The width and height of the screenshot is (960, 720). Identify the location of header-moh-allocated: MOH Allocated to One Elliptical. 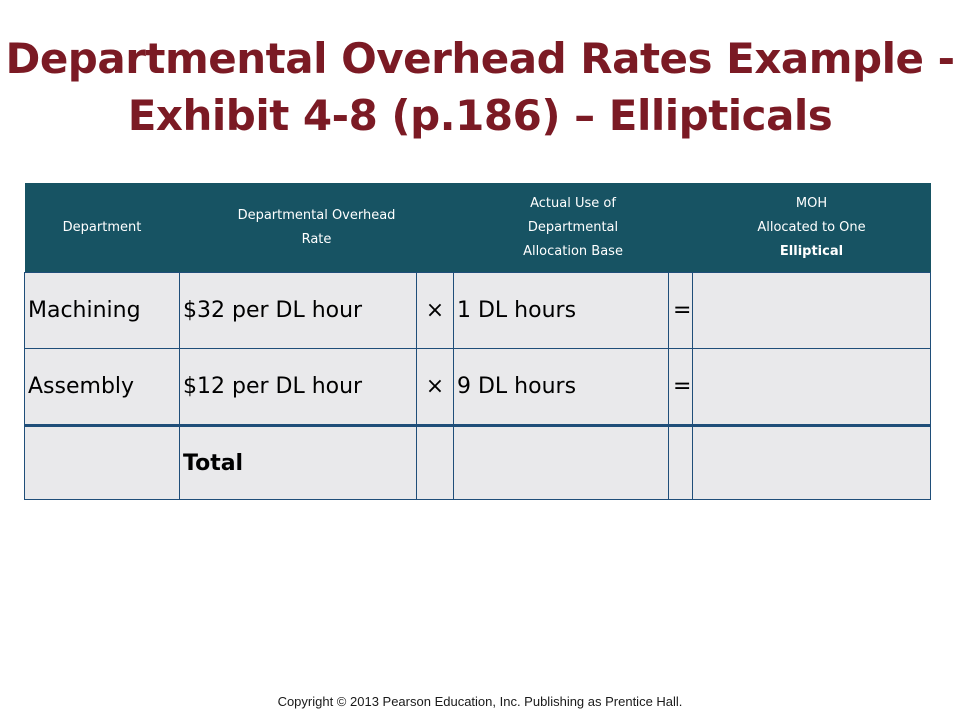
(811, 228).